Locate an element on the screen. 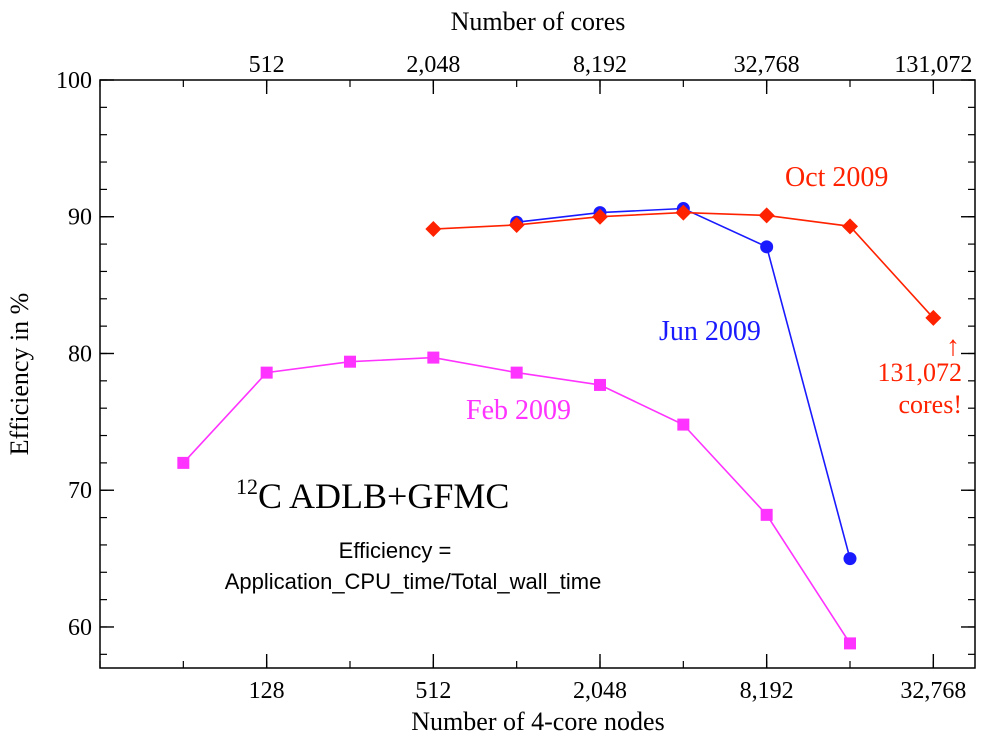  y-tick-label: 90 is located at coordinates (80, 218).